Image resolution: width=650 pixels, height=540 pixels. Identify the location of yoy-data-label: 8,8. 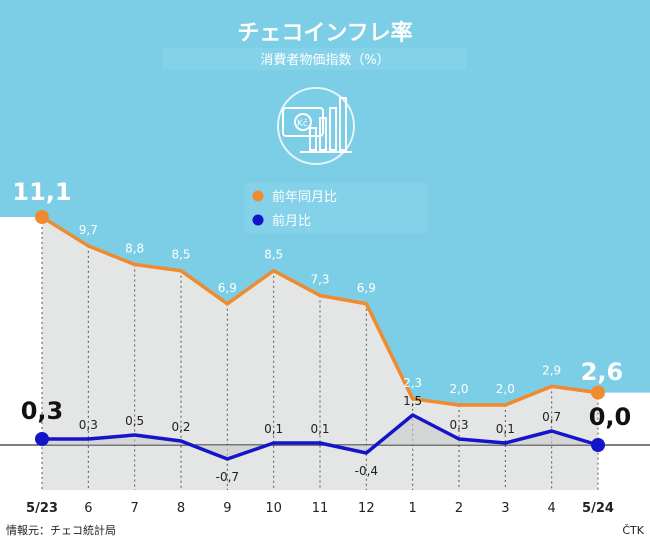
(134, 249).